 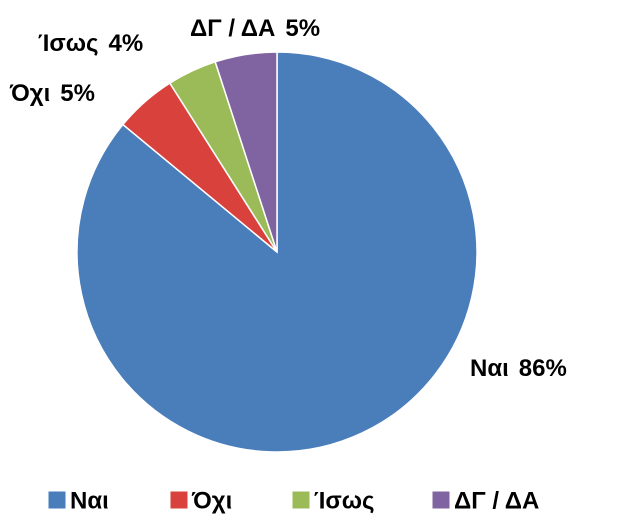 I want to click on data-label: ΔΓ / ΔΑ 5%, so click(x=255, y=28).